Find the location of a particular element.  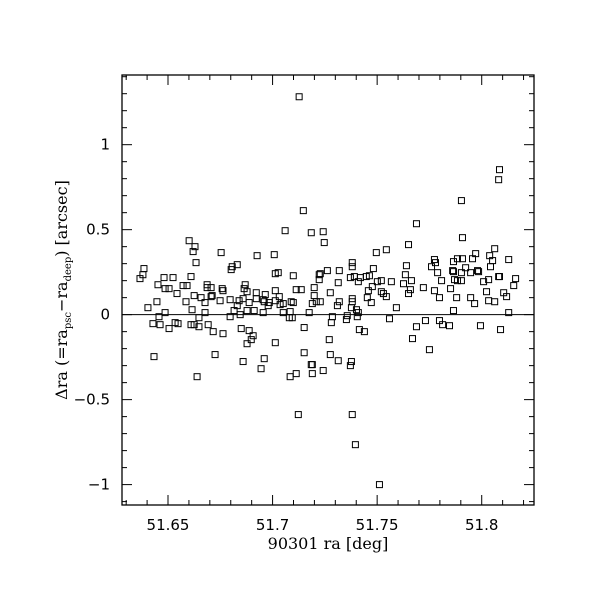

y-label-sub-deep: deep is located at coordinates (68, 269).